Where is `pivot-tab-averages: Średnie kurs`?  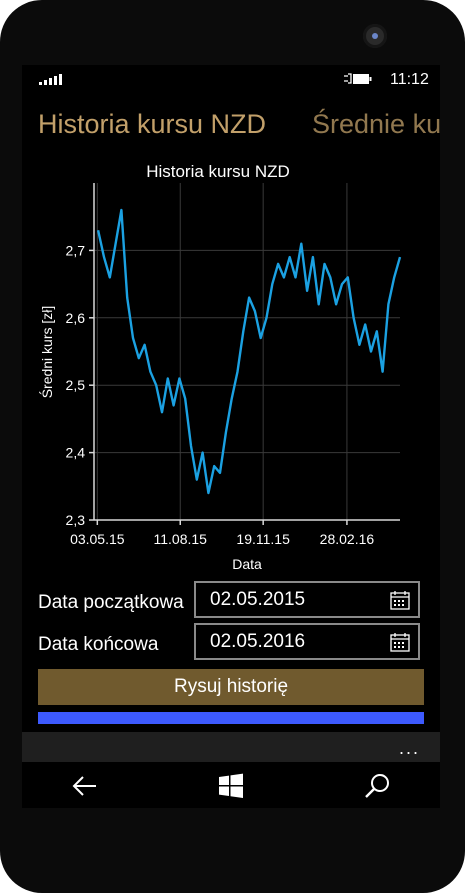
pivot-tab-averages: Średnie kurs is located at coordinates (376, 124).